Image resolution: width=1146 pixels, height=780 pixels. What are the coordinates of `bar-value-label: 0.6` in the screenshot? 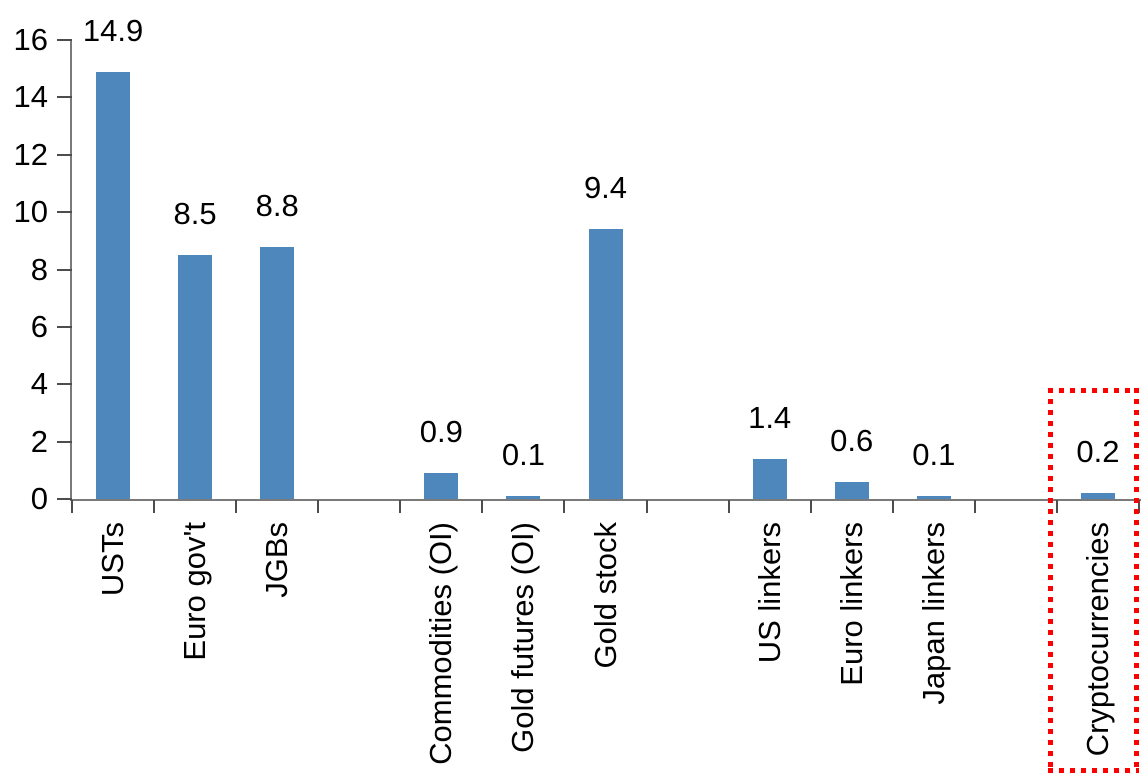 It's located at (852, 440).